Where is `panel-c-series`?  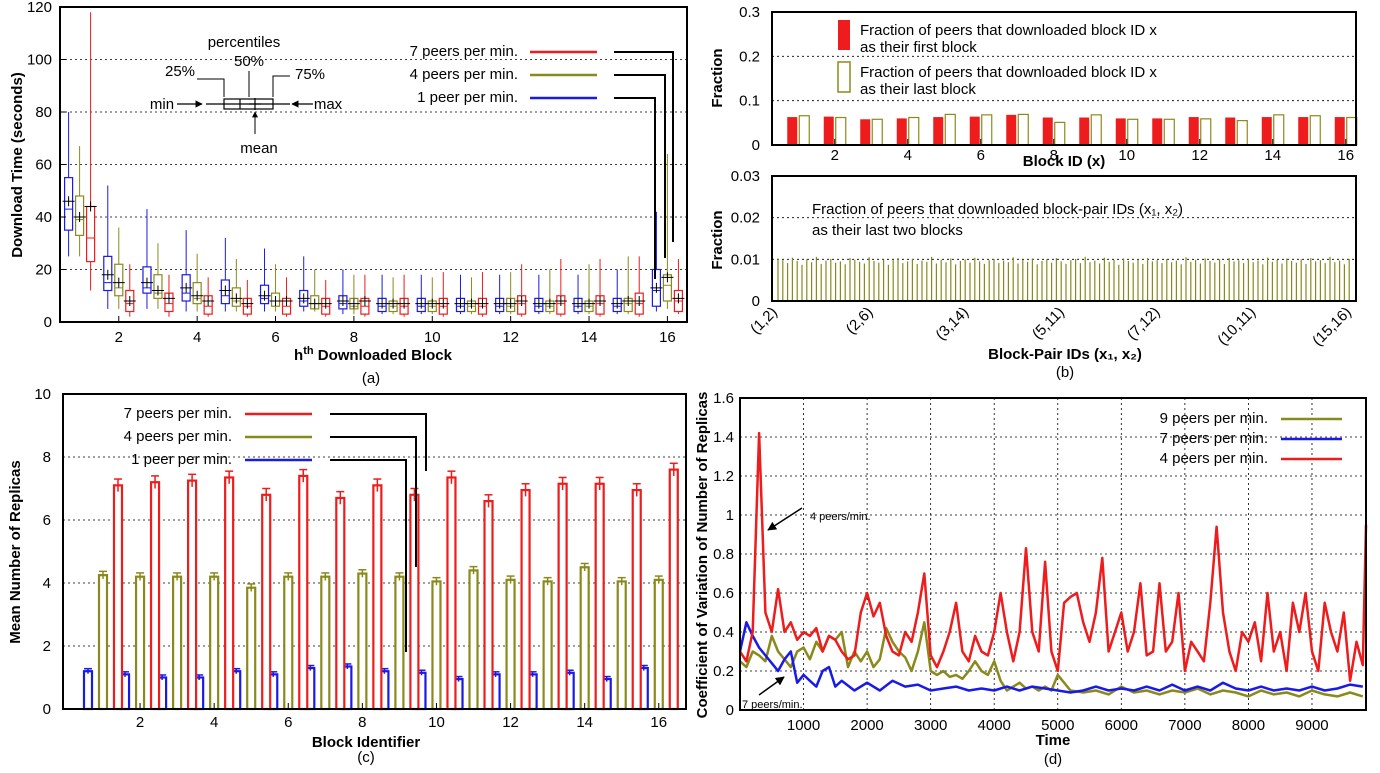 panel-c-series is located at coordinates (380, 586).